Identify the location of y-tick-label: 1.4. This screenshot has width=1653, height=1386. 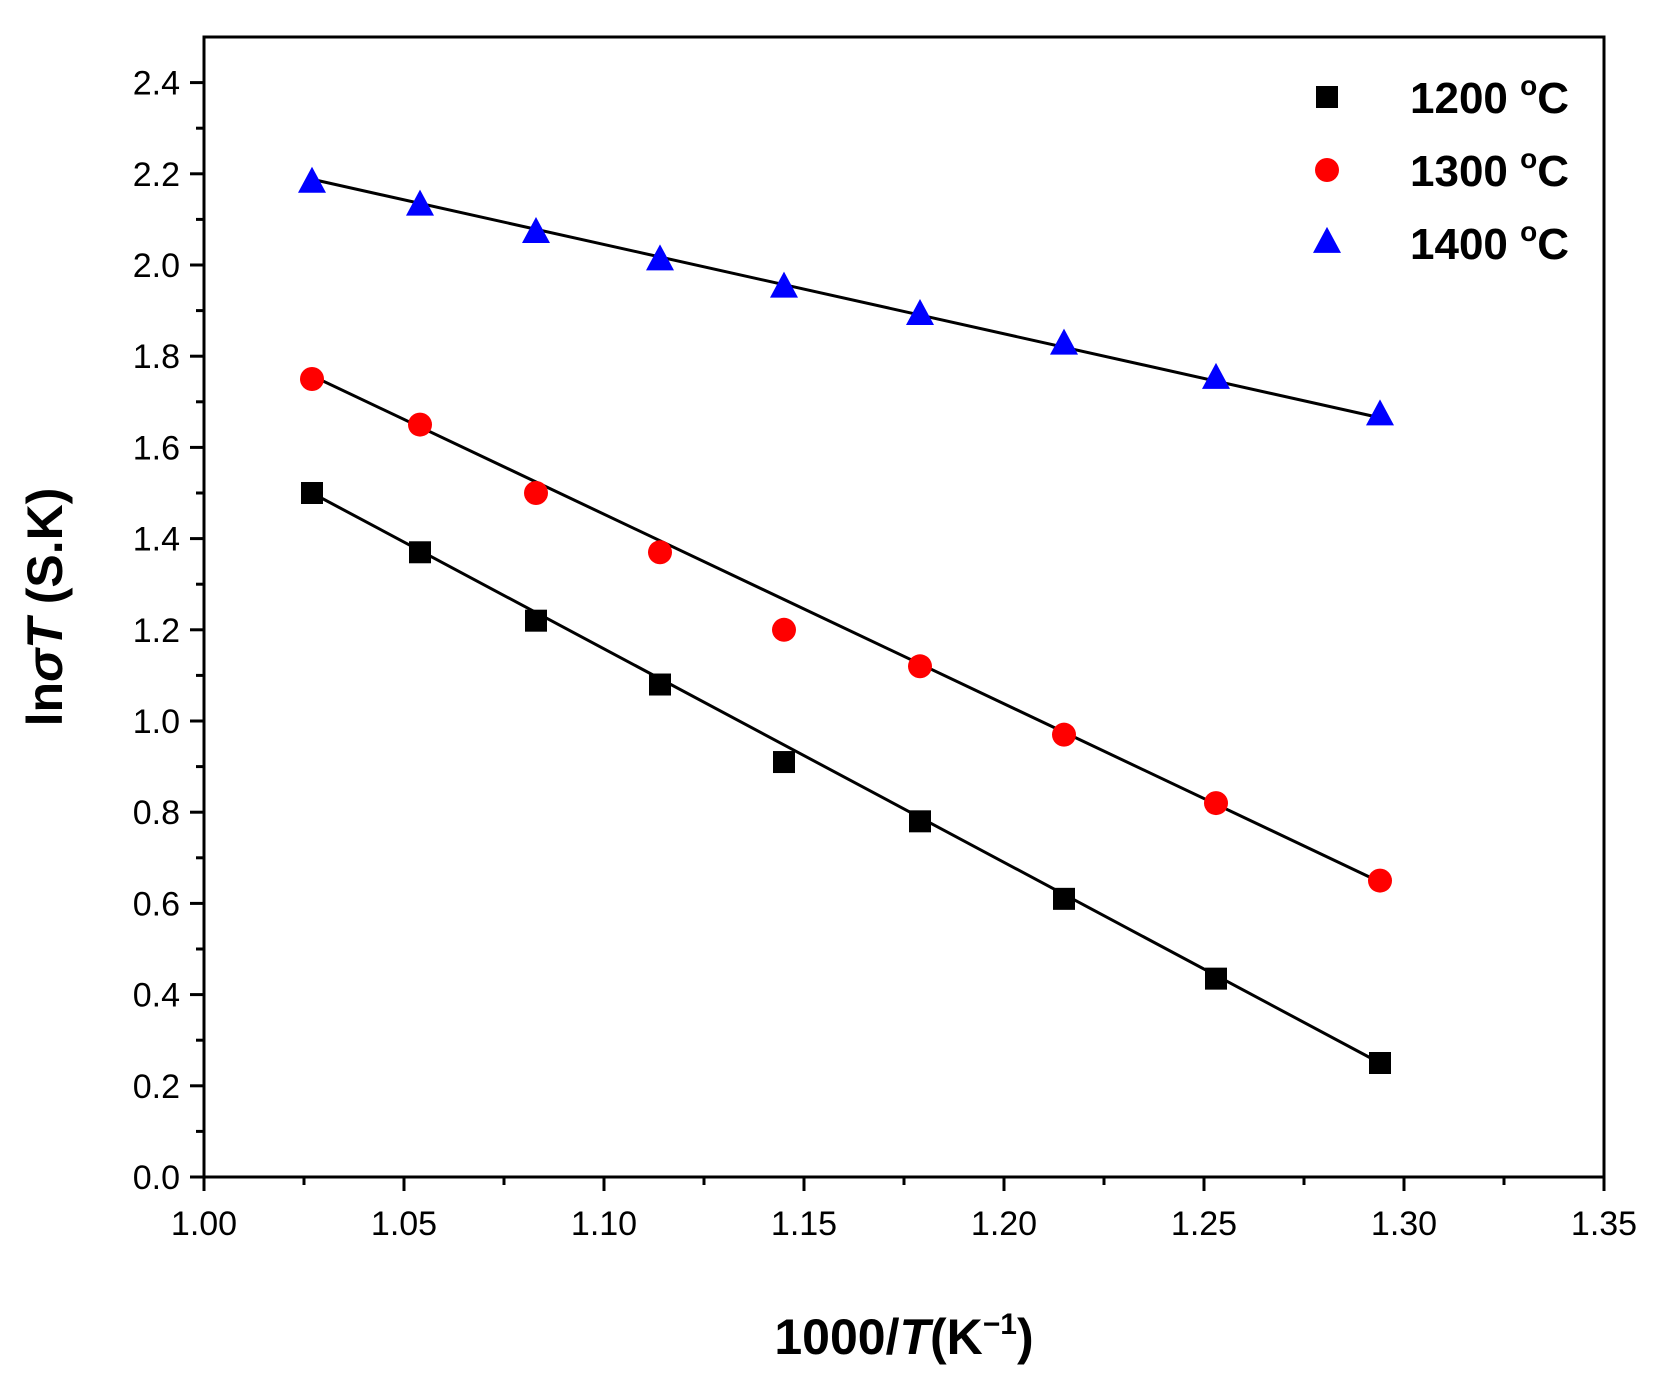
(156, 540).